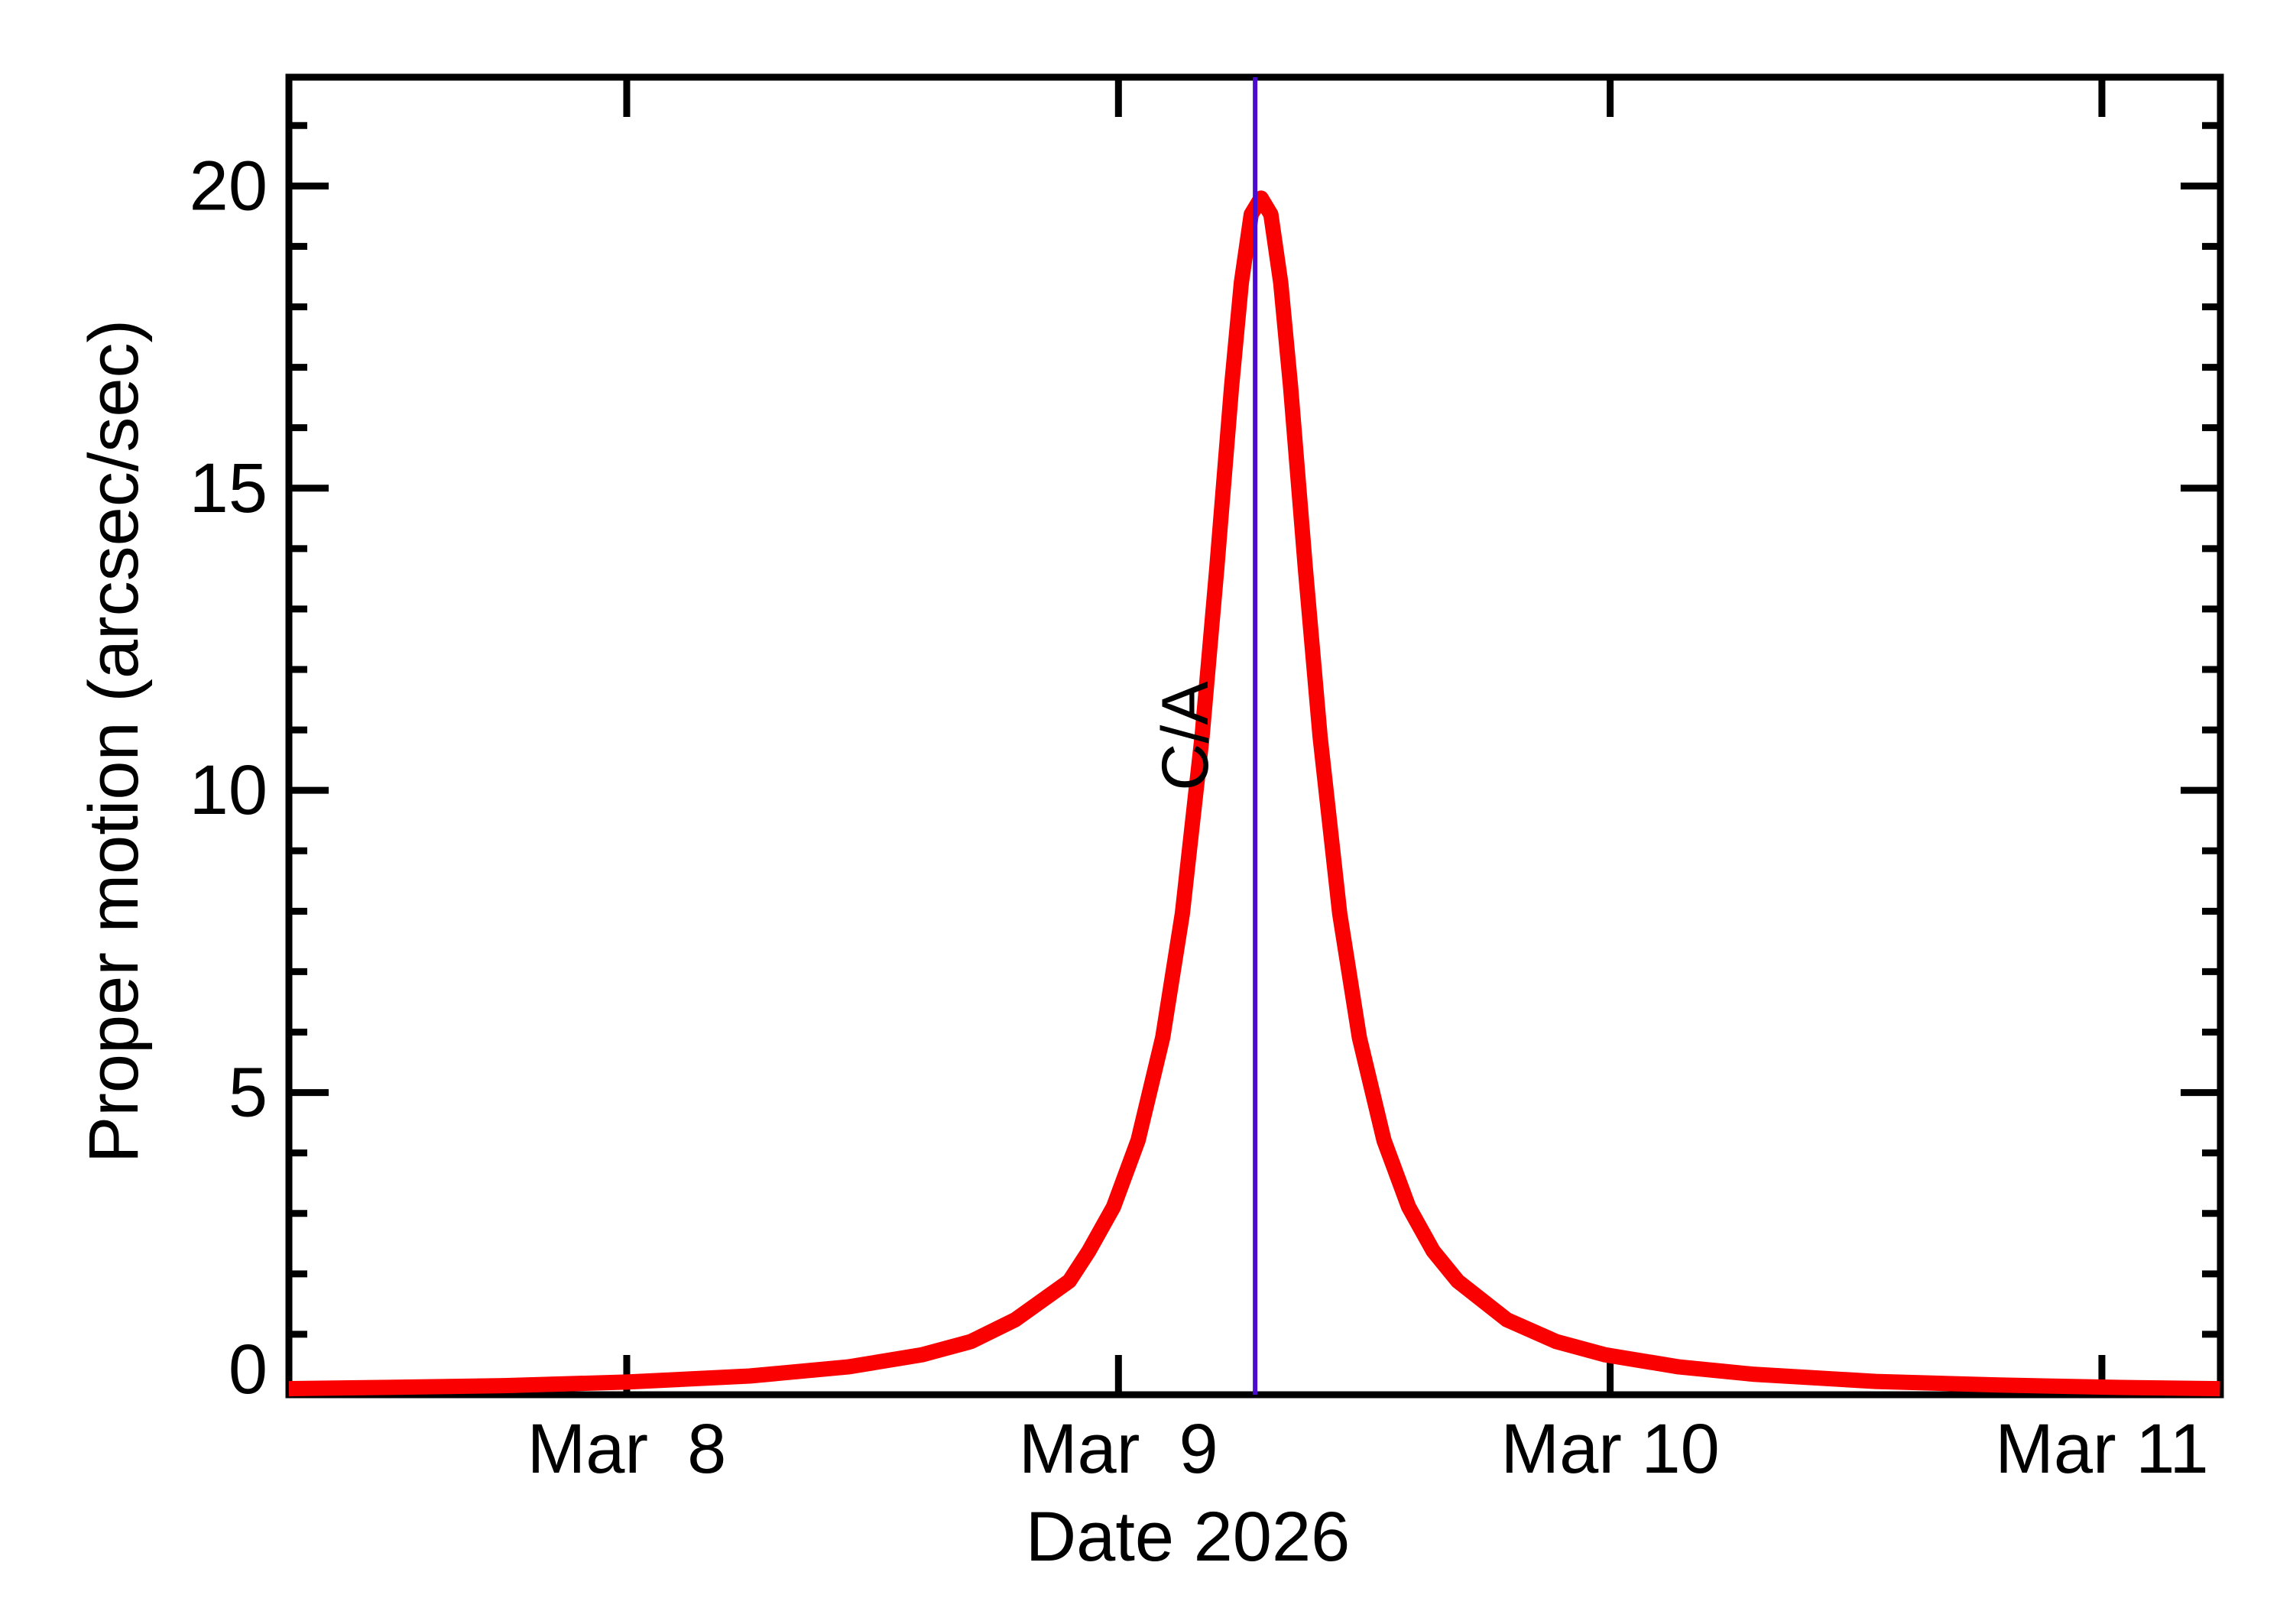 The width and height of the screenshot is (2293, 1624). Describe the element at coordinates (1609, 1449) in the screenshot. I see `x-tick-label: Mar 10` at that location.